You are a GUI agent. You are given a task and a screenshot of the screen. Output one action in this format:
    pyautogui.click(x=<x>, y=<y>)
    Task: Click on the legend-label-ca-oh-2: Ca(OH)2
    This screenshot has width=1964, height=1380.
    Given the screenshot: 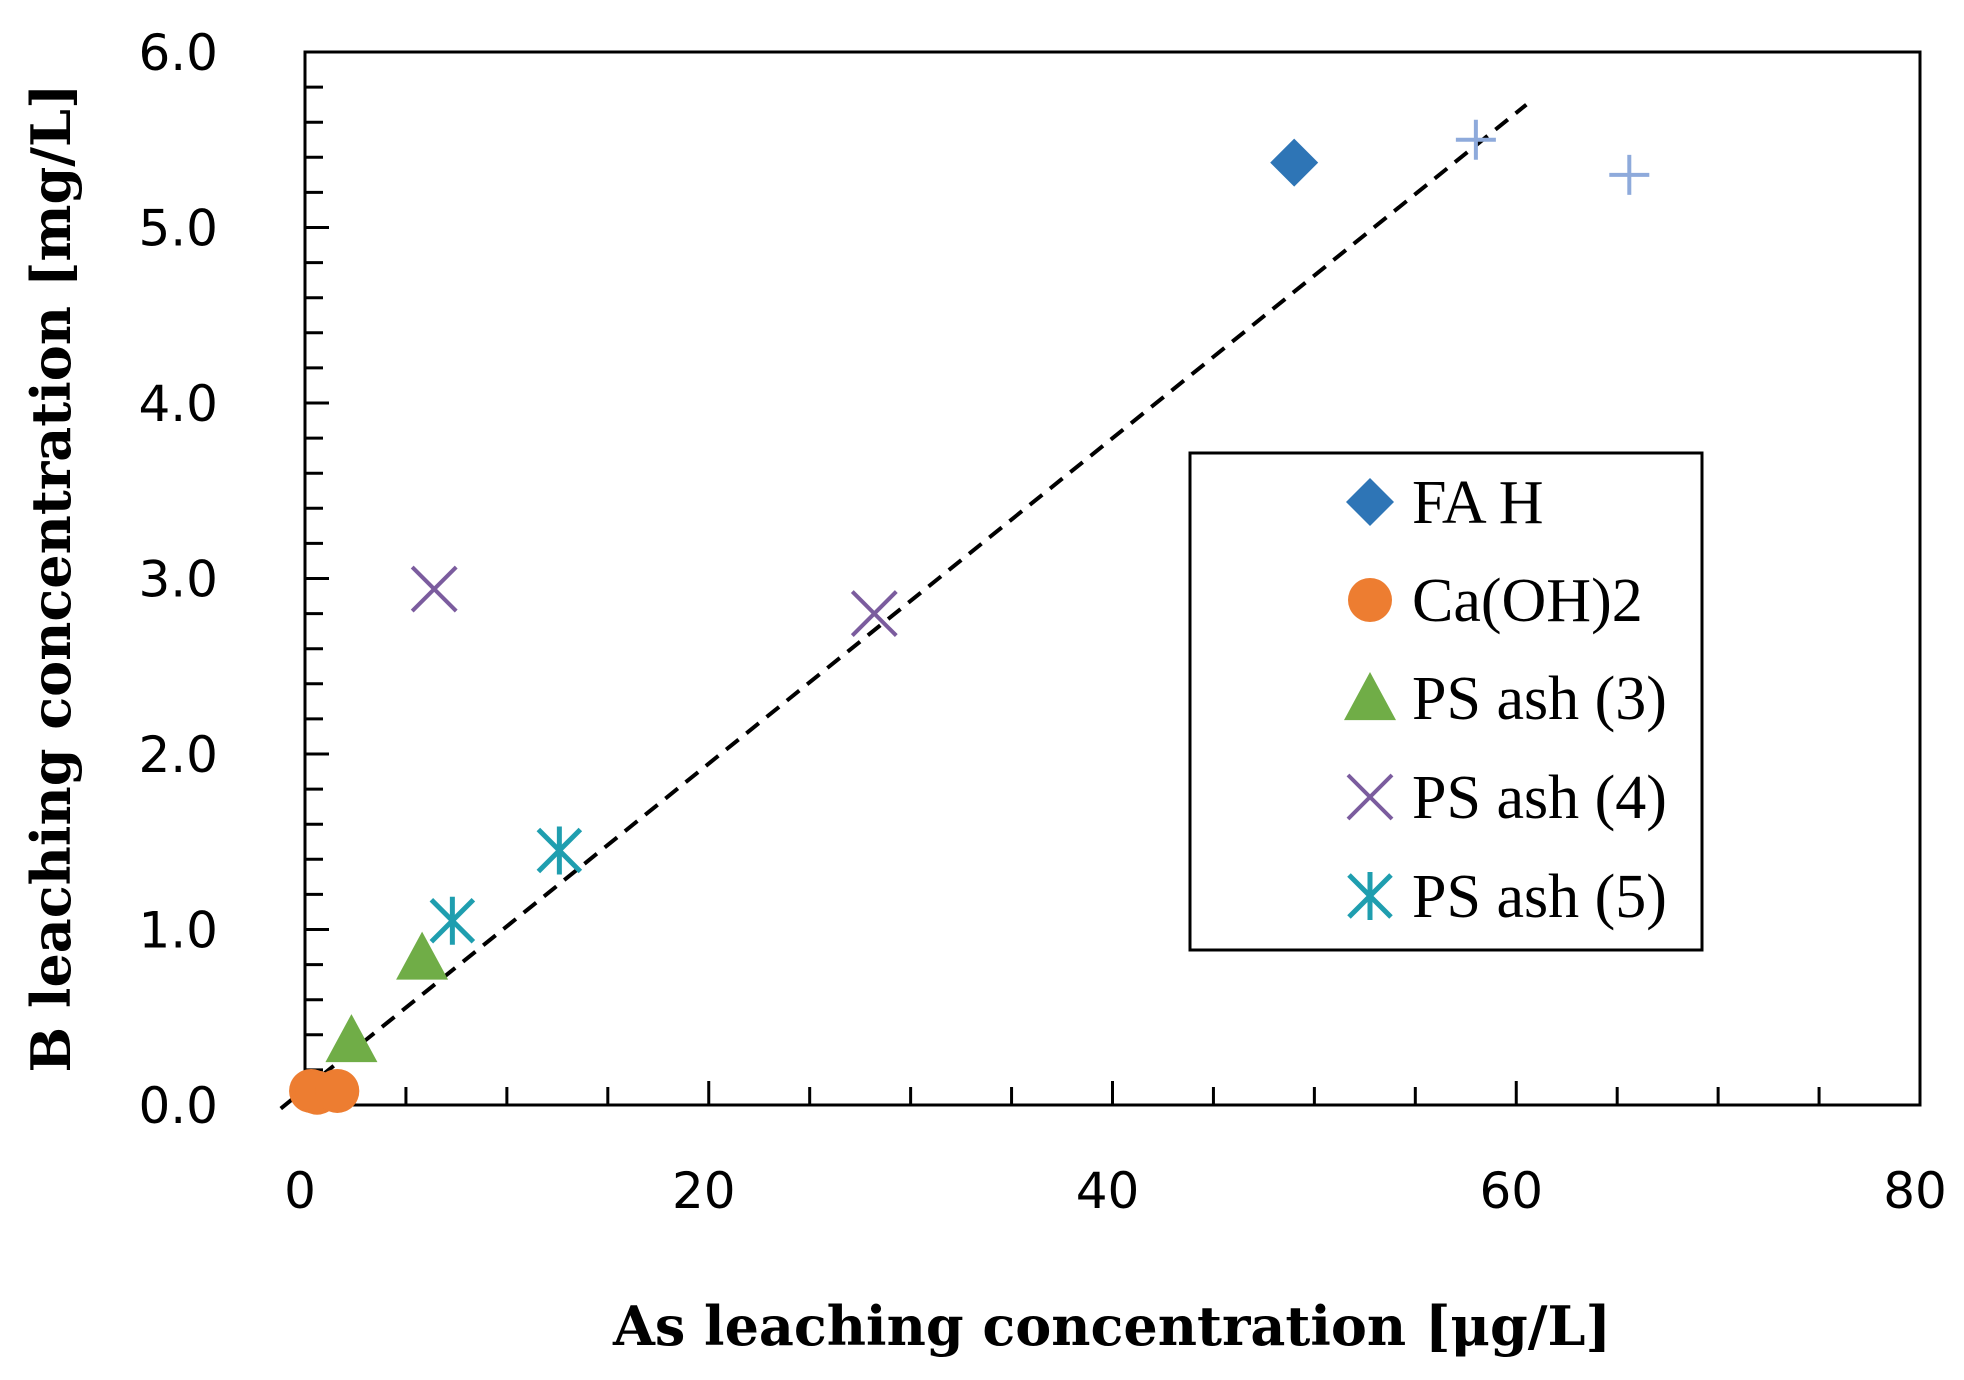 What is the action you would take?
    pyautogui.click(x=1527, y=601)
    